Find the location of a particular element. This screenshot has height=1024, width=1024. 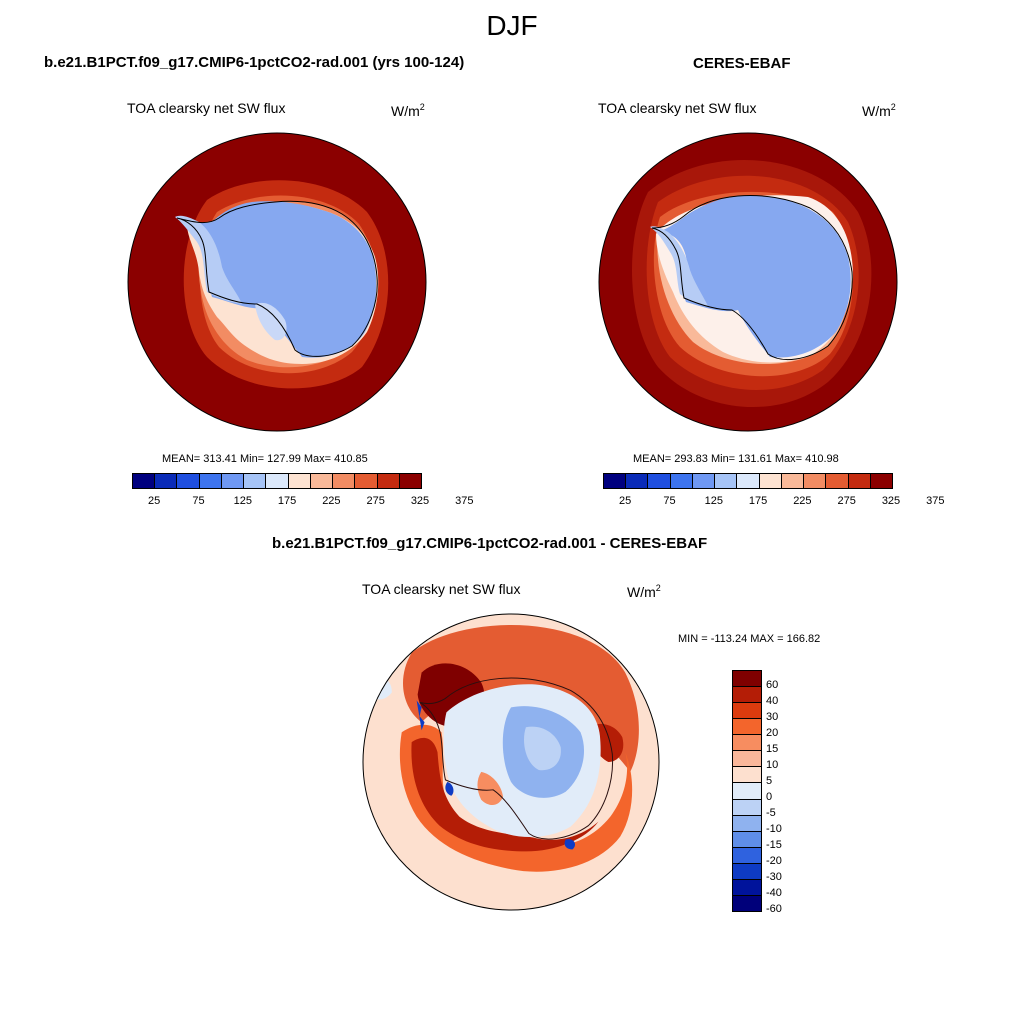

colorbar-tick-label: -60 is located at coordinates (774, 909).